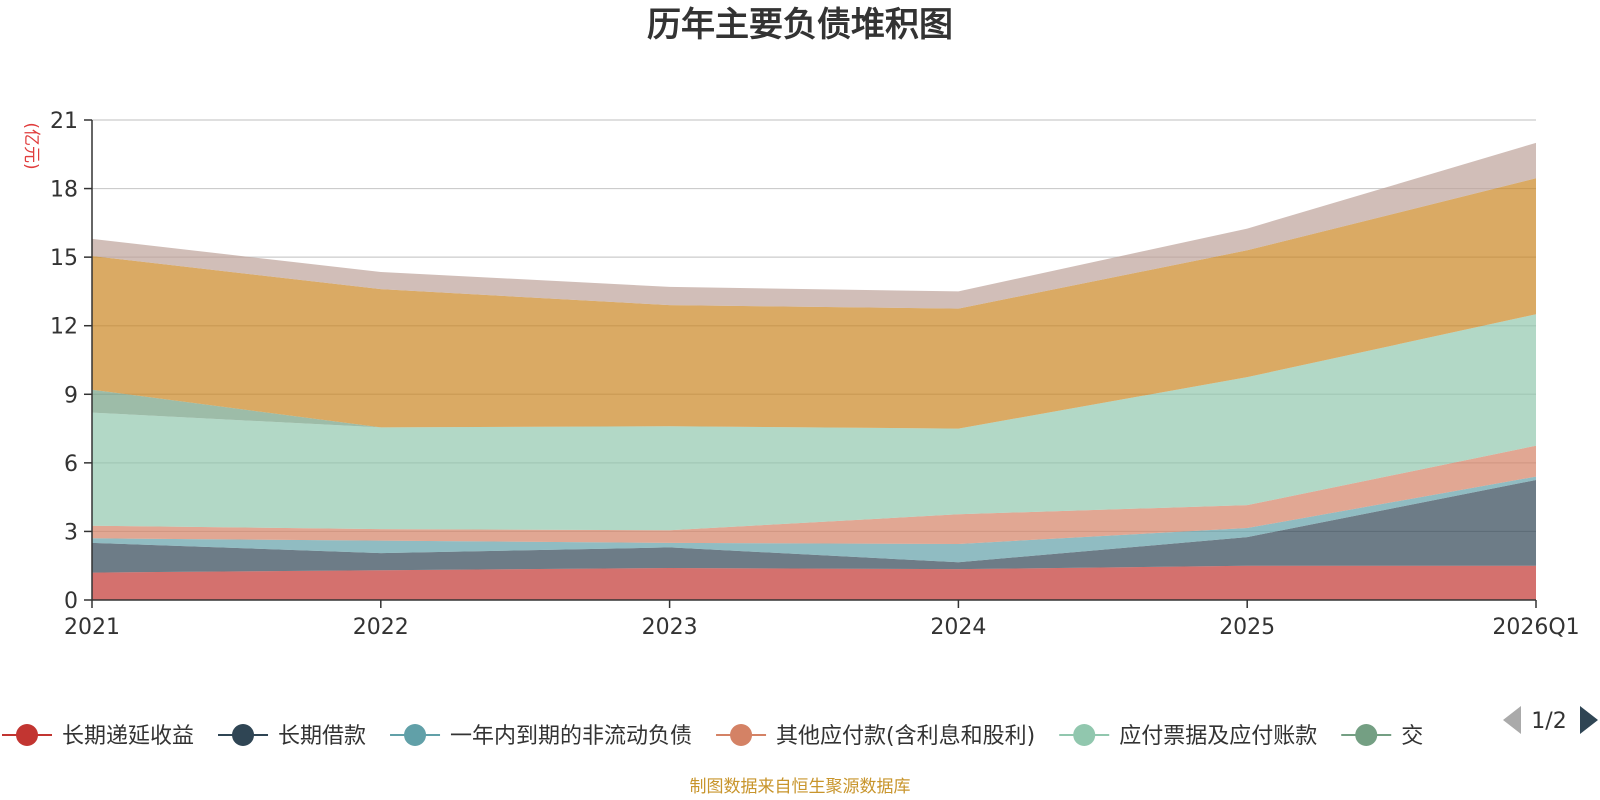 The height and width of the screenshot is (800, 1600). What do you see at coordinates (322, 736) in the screenshot?
I see `legend-label: 长期借款` at bounding box center [322, 736].